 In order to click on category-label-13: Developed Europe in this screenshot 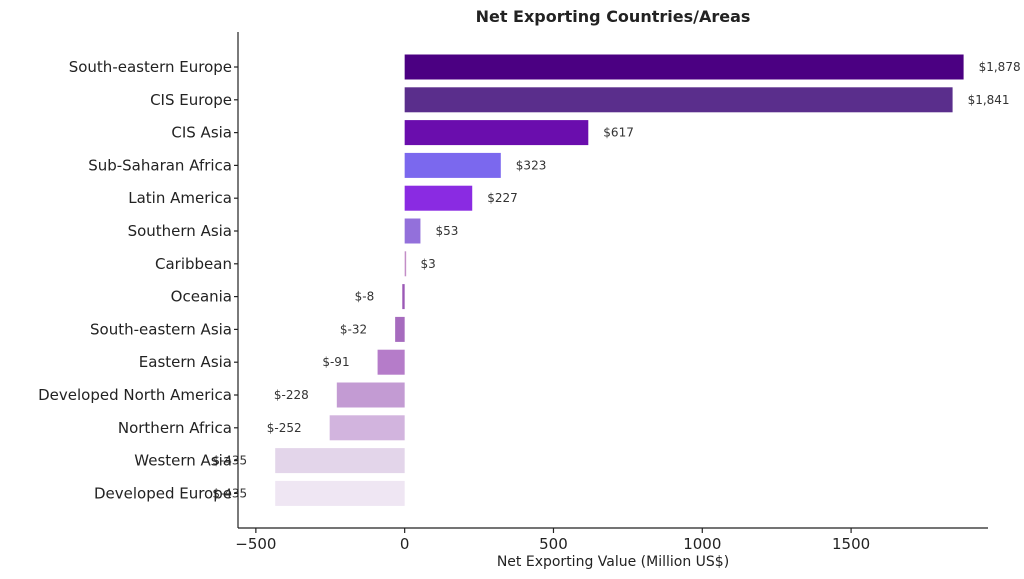, I will do `click(163, 493)`.